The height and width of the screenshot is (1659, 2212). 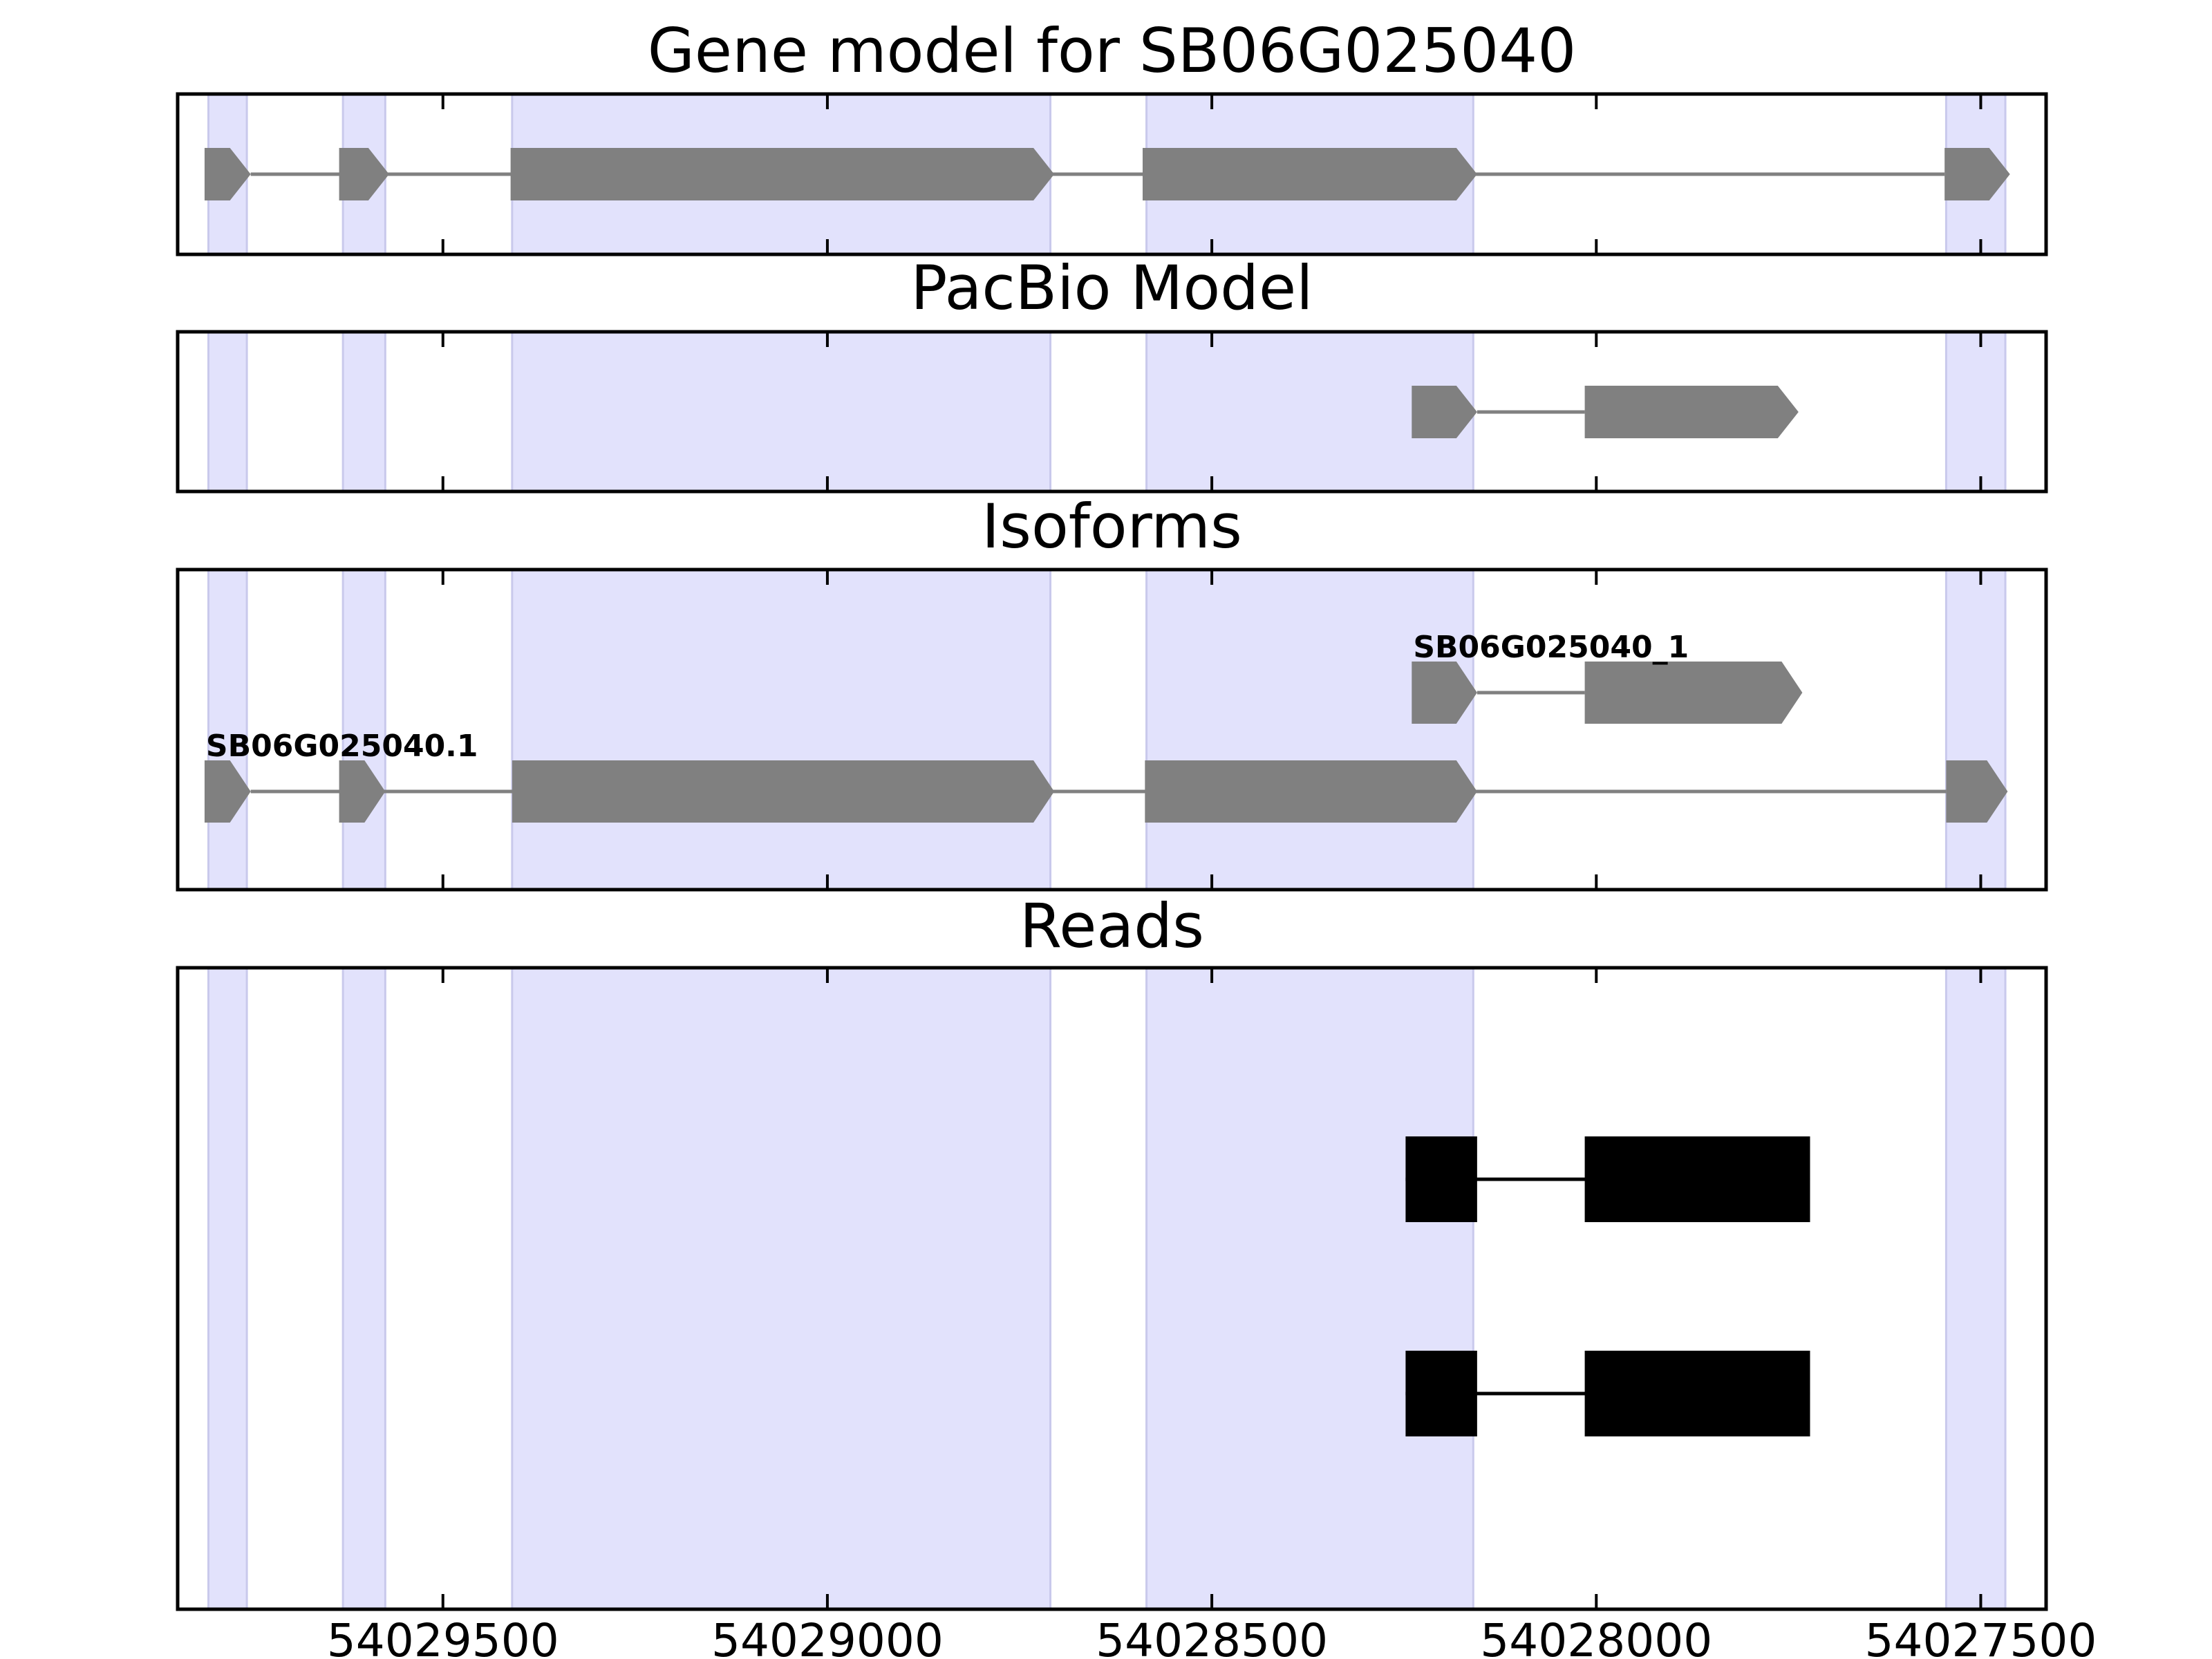 What do you see at coordinates (1112, 926) in the screenshot?
I see `panel-title: Reads` at bounding box center [1112, 926].